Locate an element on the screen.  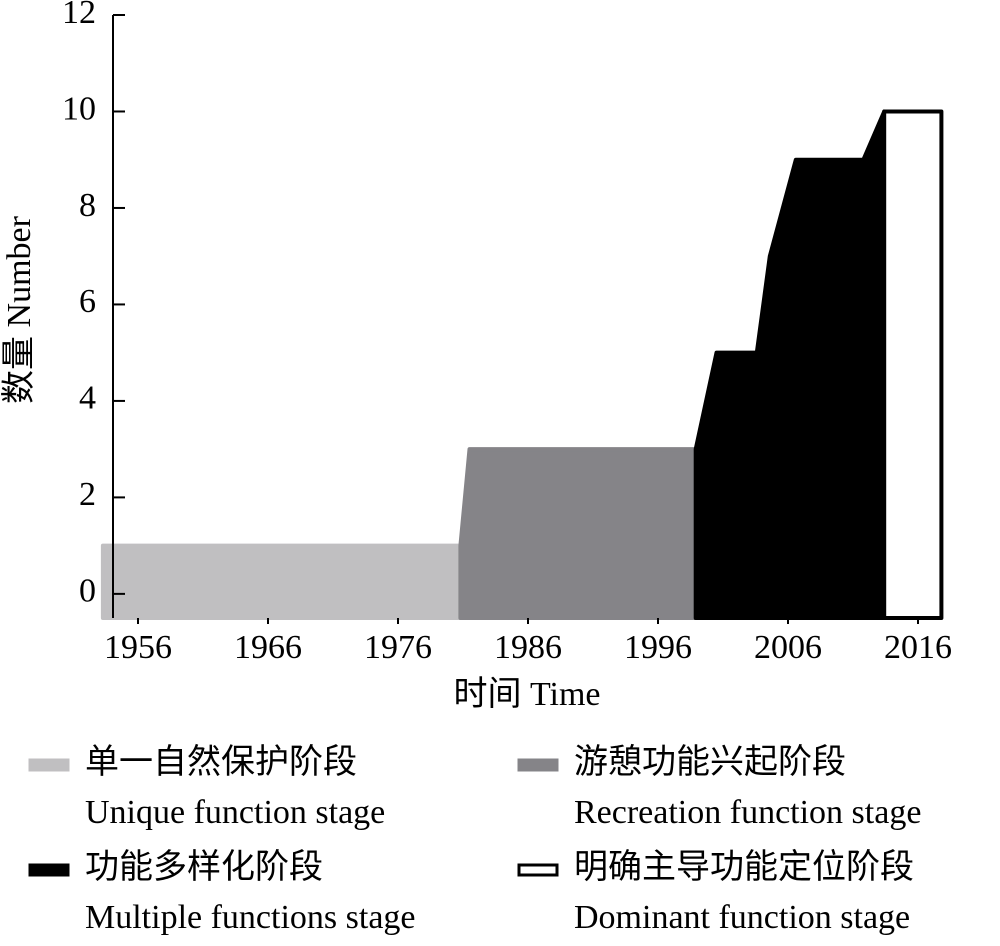
y-tick-label: 10 is located at coordinates (79, 108).